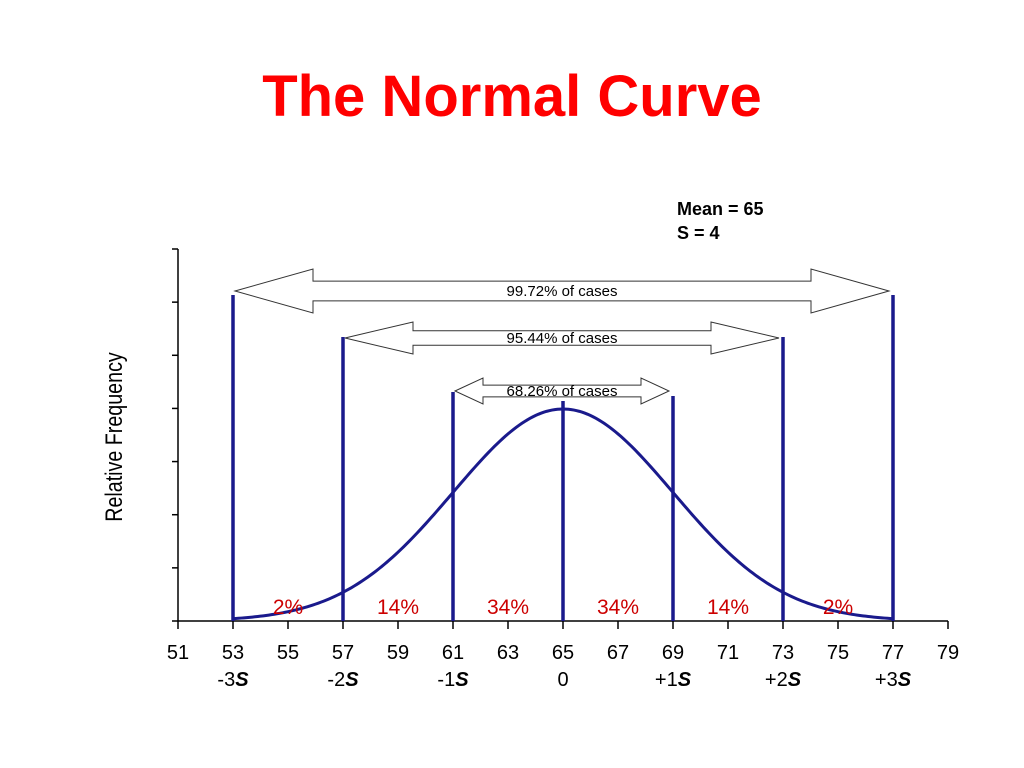 The width and height of the screenshot is (1024, 768). What do you see at coordinates (618, 653) in the screenshot?
I see `x-tick-label: 67` at bounding box center [618, 653].